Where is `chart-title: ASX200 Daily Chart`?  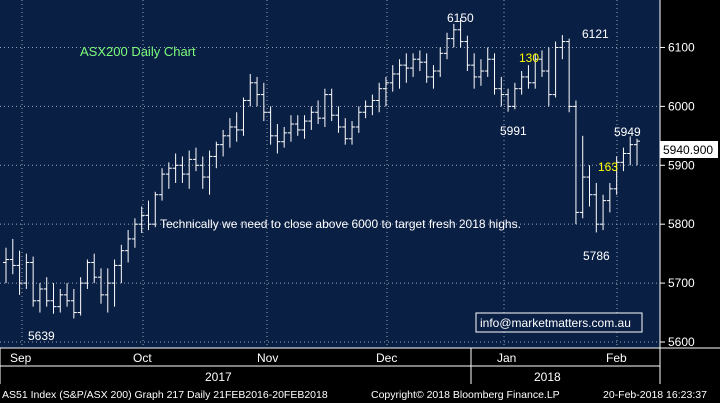
chart-title: ASX200 Daily Chart is located at coordinates (138, 51).